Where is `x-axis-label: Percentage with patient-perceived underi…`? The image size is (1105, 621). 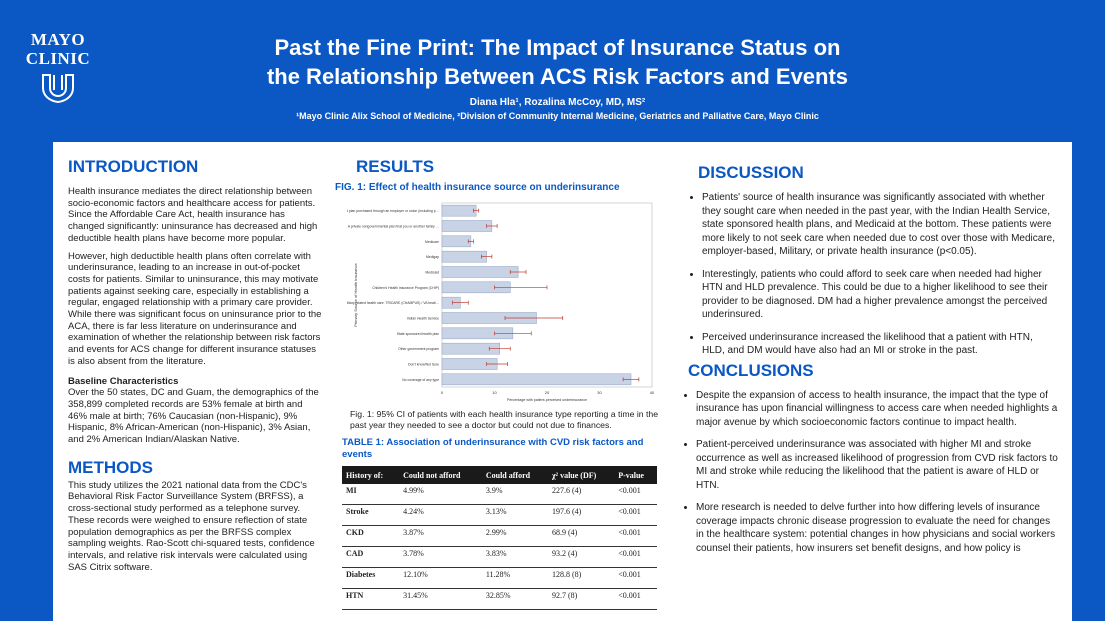 x-axis-label: Percentage with patient-perceived underi… is located at coordinates (547, 400).